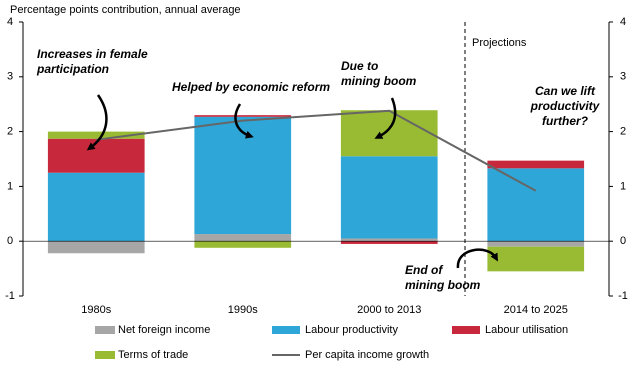 The image size is (635, 367). I want to click on y-tick-label: 4, so click(10, 22).